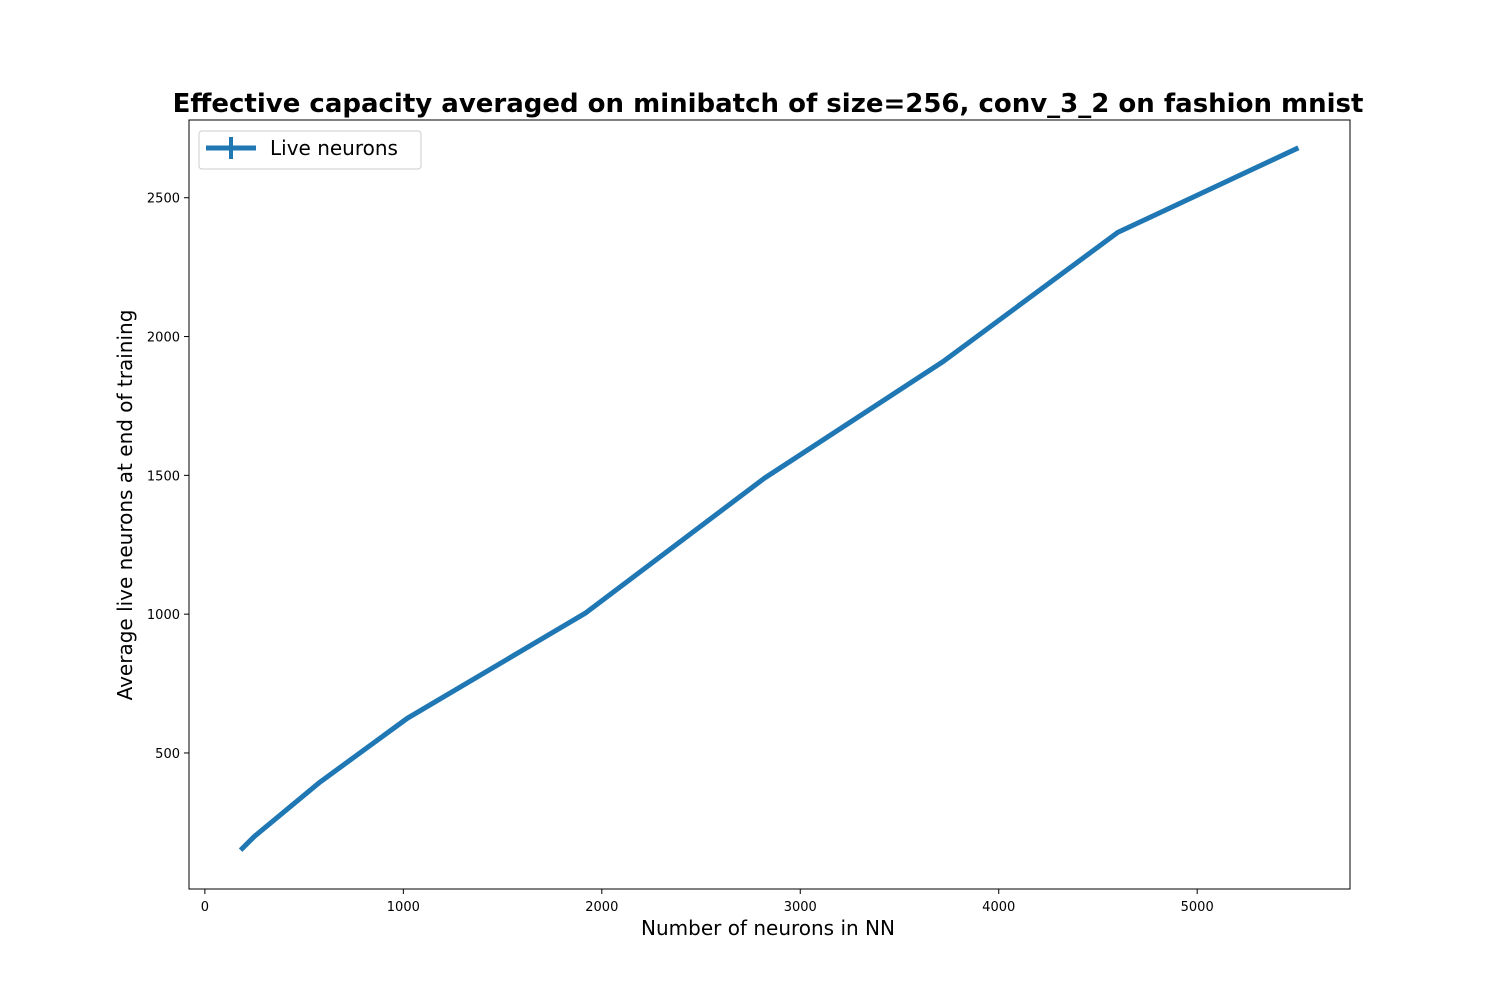 Image resolution: width=1500 pixels, height=1000 pixels. I want to click on y-tick-label: 1000, so click(163, 615).